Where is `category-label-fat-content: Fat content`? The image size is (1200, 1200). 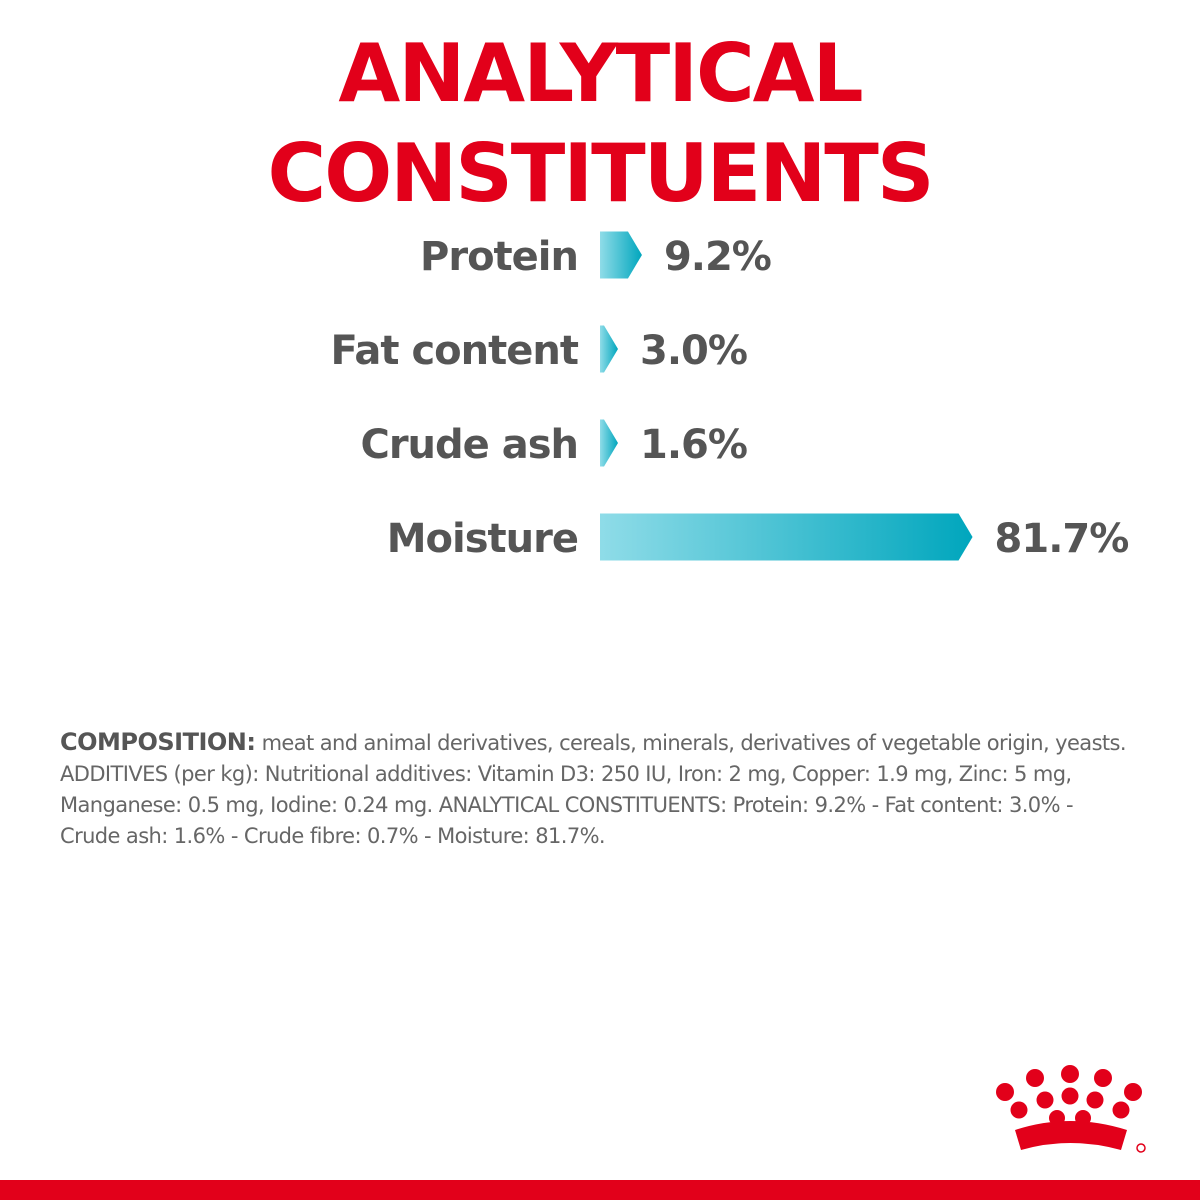 category-label-fat-content: Fat content is located at coordinates (454, 351).